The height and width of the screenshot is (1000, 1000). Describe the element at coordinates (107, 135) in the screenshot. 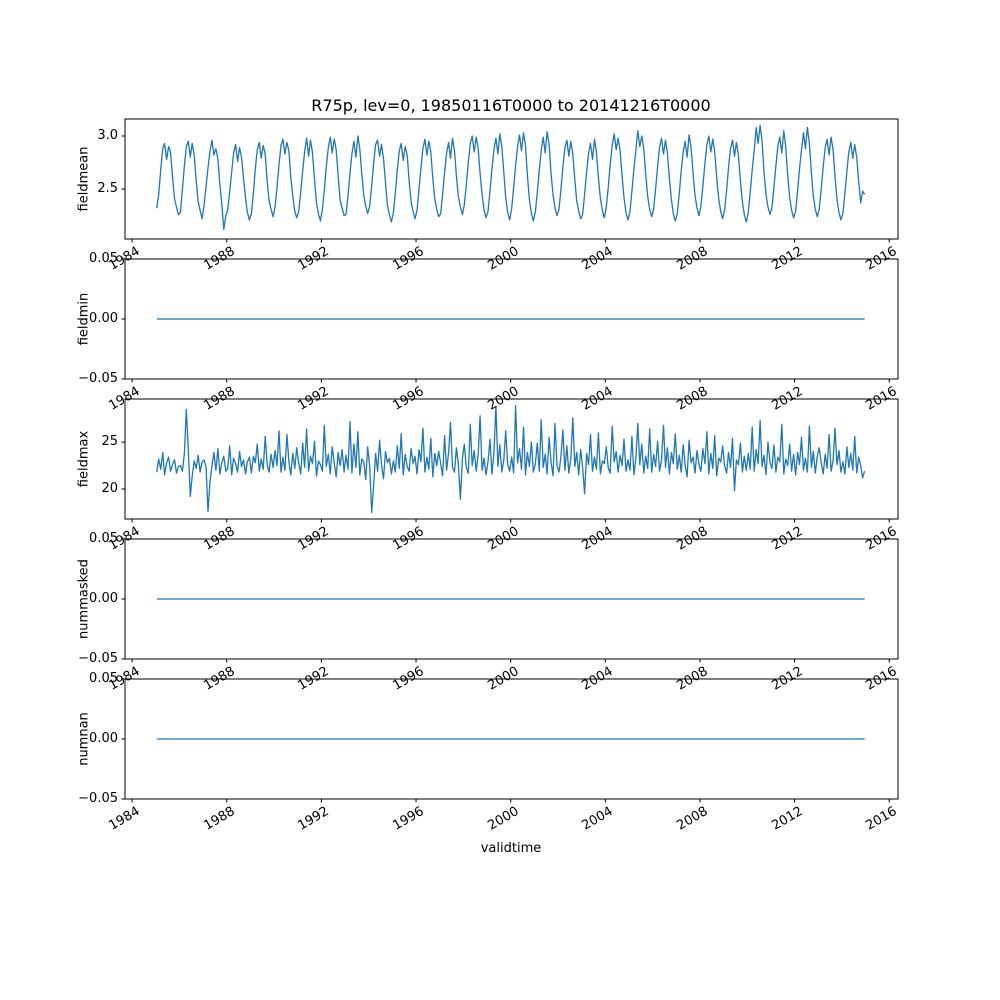

I see `y-tick-label-fieldmean: 3.0` at that location.